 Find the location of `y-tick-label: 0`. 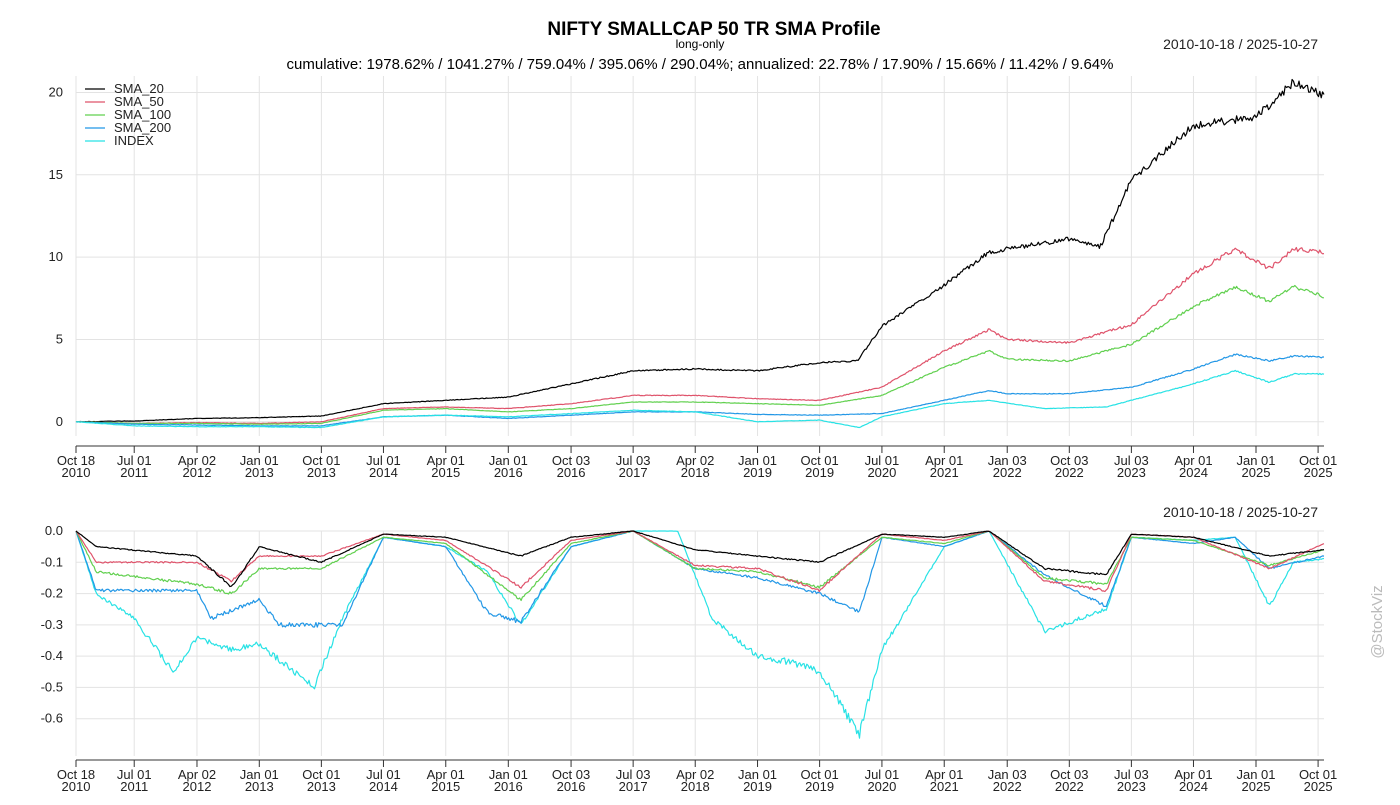

y-tick-label: 0 is located at coordinates (59, 421).